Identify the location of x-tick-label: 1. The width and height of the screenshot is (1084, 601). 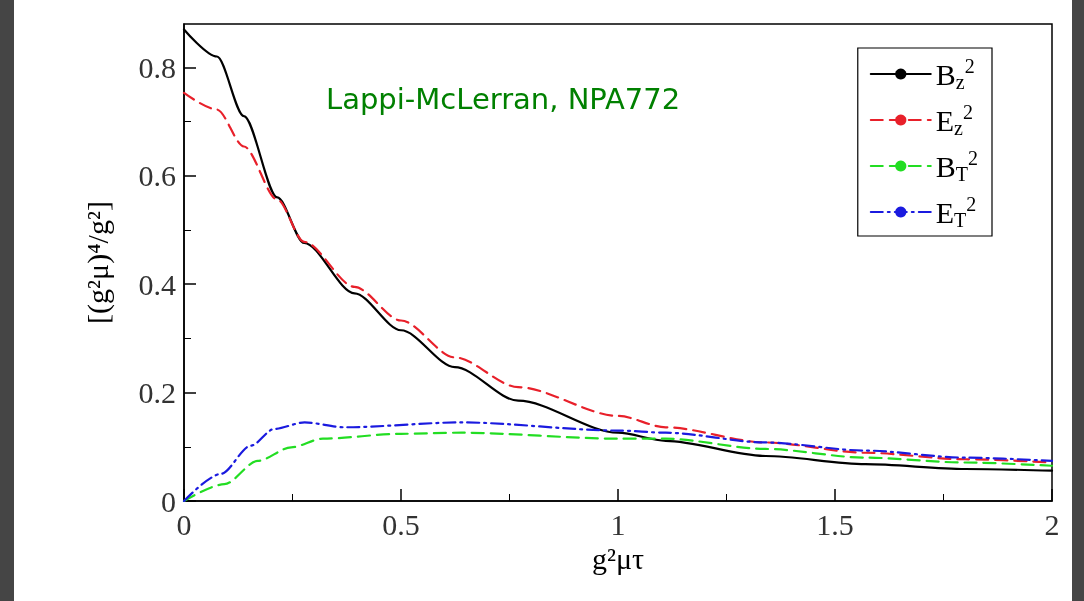
(618, 524).